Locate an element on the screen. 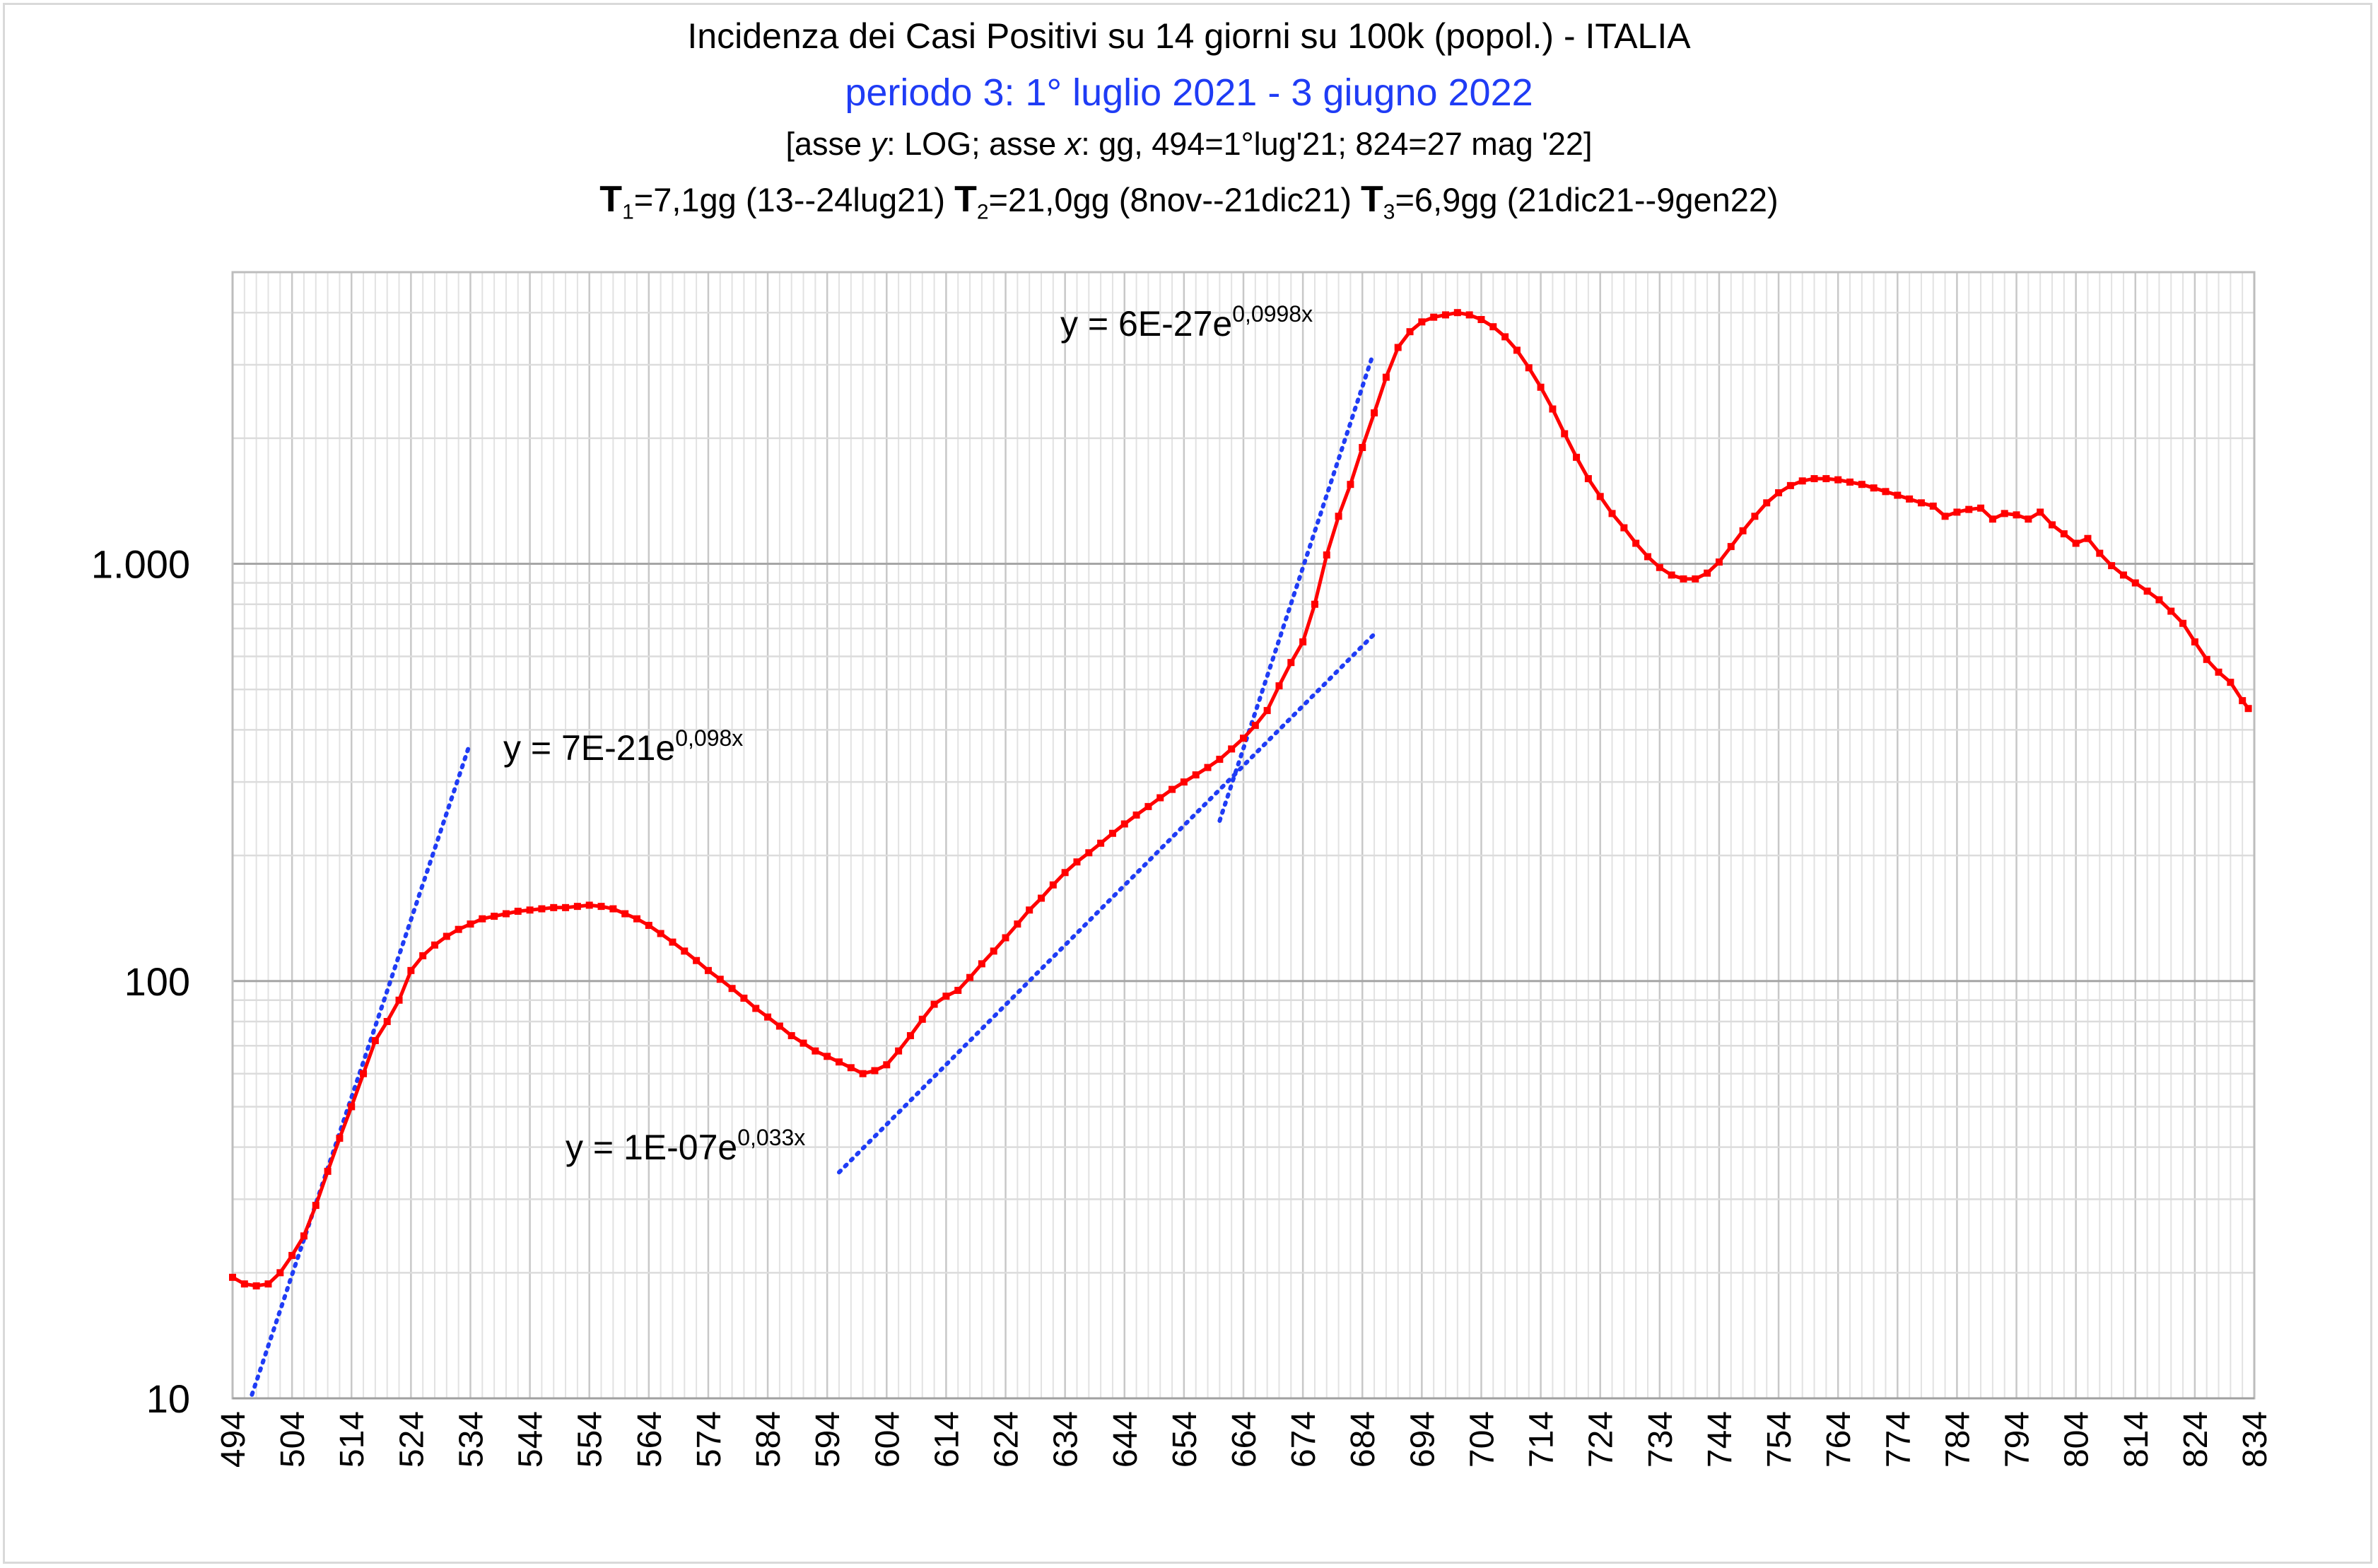 Image resolution: width=2378 pixels, height=1568 pixels. axis-note-mid: : LOG; asse is located at coordinates (975, 144).